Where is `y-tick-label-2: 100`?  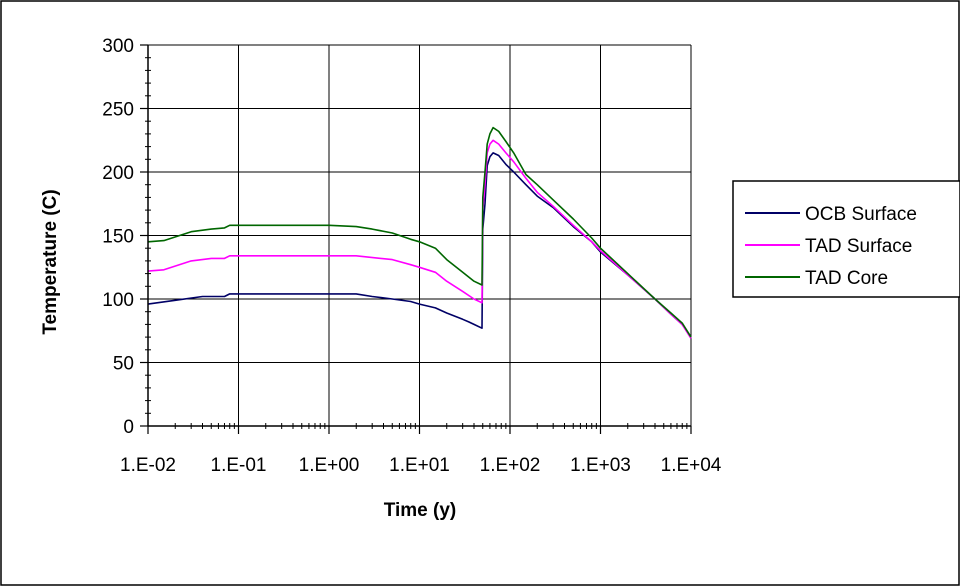 y-tick-label-2: 100 is located at coordinates (118, 300).